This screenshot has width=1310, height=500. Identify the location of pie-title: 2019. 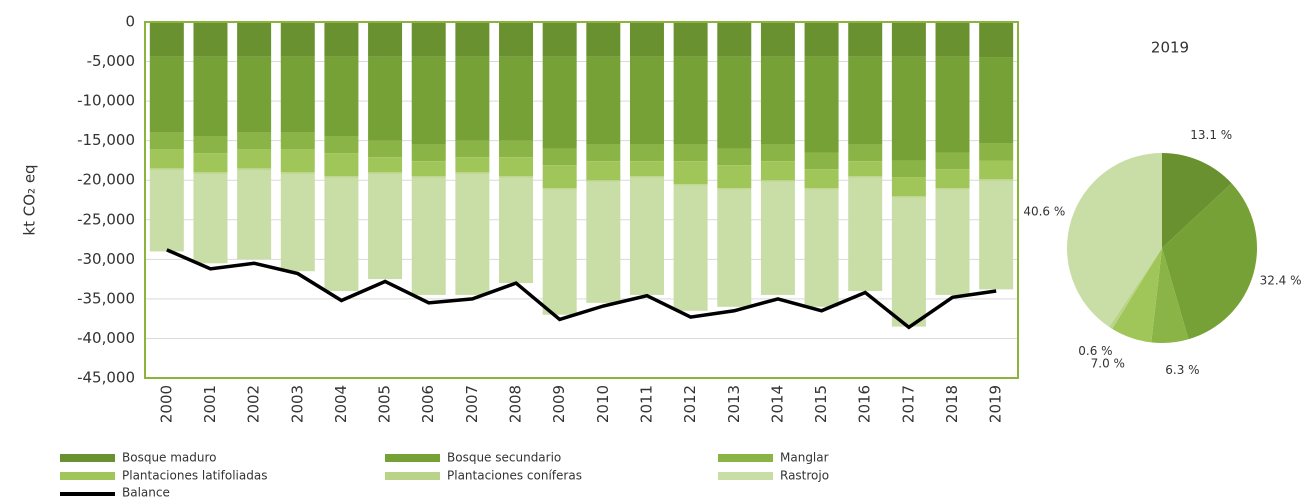
(1170, 48).